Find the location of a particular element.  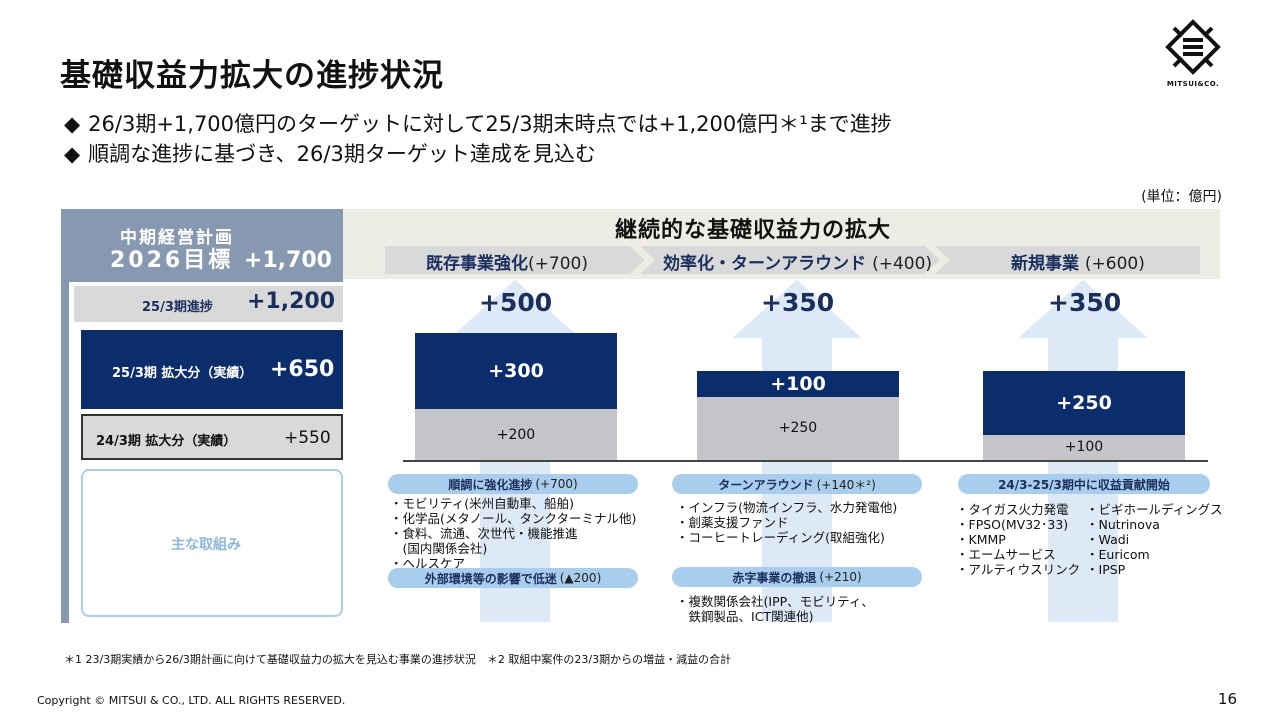

list-item: ビギホールディングス is located at coordinates (1154, 509).